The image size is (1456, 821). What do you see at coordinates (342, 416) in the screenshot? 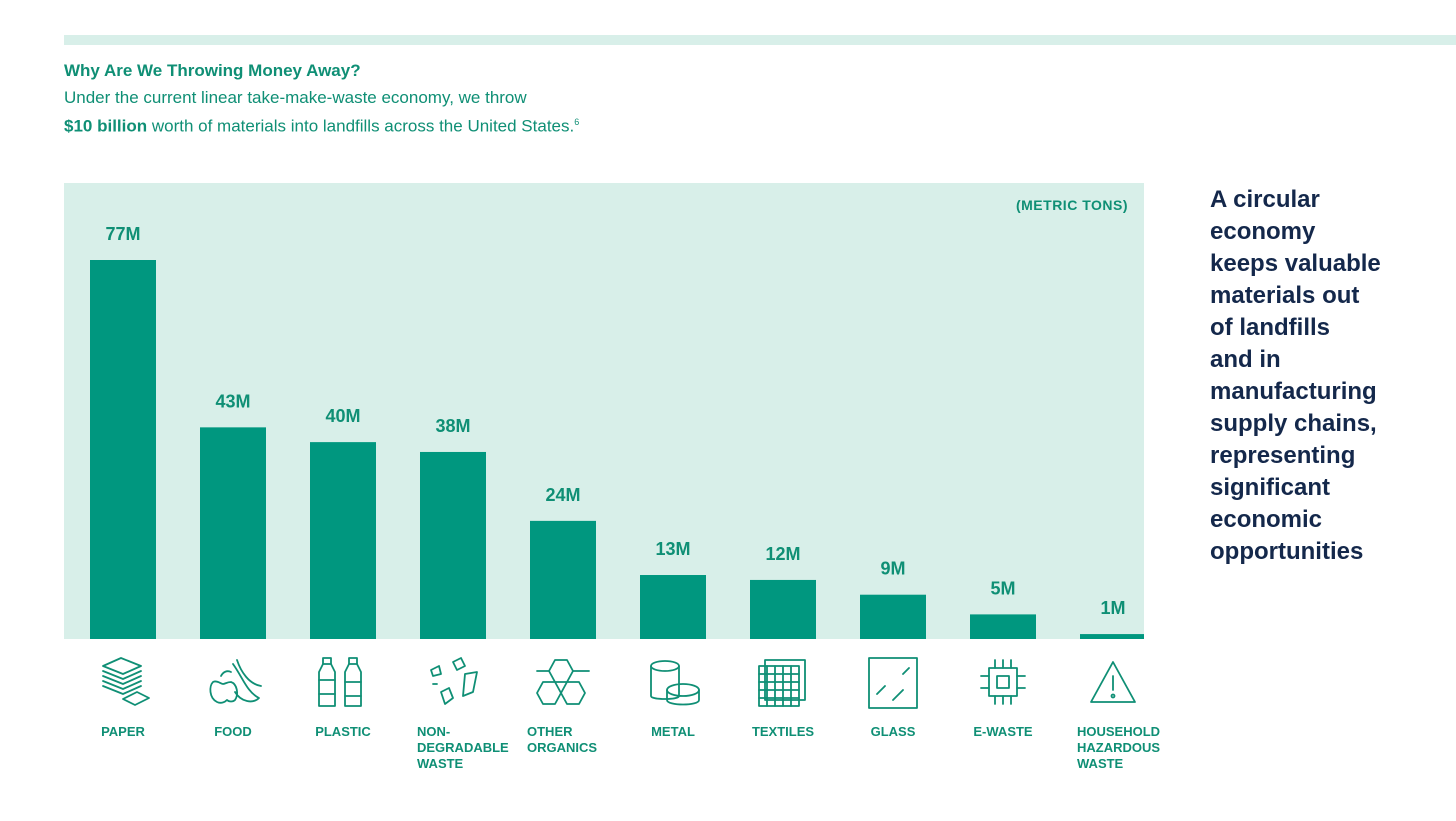
I see `value-label-3: 40M` at bounding box center [342, 416].